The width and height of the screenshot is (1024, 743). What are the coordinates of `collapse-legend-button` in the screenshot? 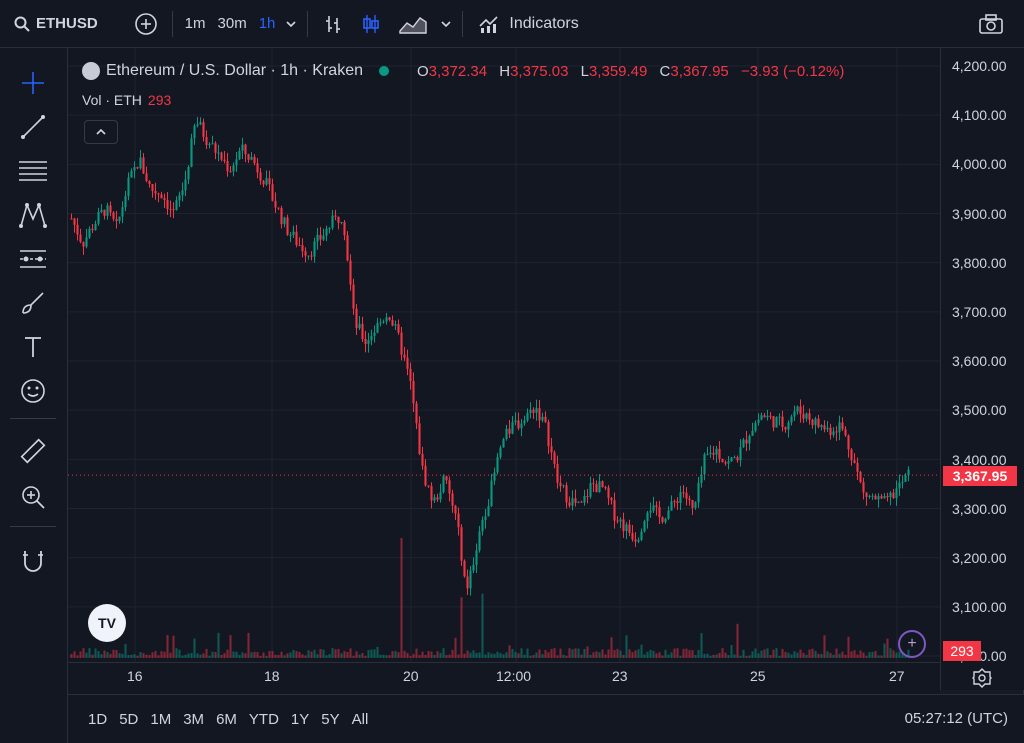 It's located at (101, 132).